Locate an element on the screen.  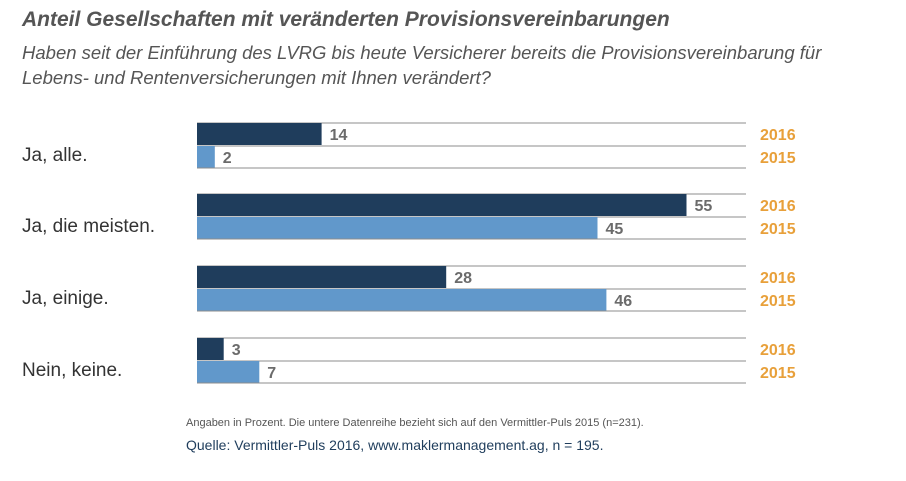
category-label: Ja, einige. is located at coordinates (65, 298).